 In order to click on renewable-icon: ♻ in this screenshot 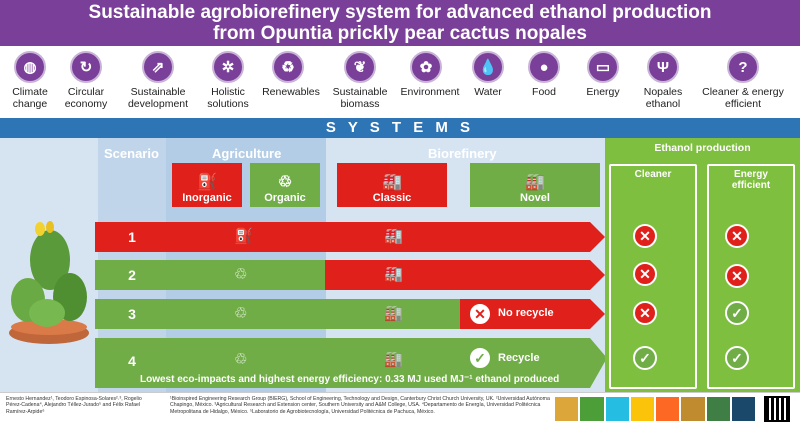, I will do `click(288, 67)`.